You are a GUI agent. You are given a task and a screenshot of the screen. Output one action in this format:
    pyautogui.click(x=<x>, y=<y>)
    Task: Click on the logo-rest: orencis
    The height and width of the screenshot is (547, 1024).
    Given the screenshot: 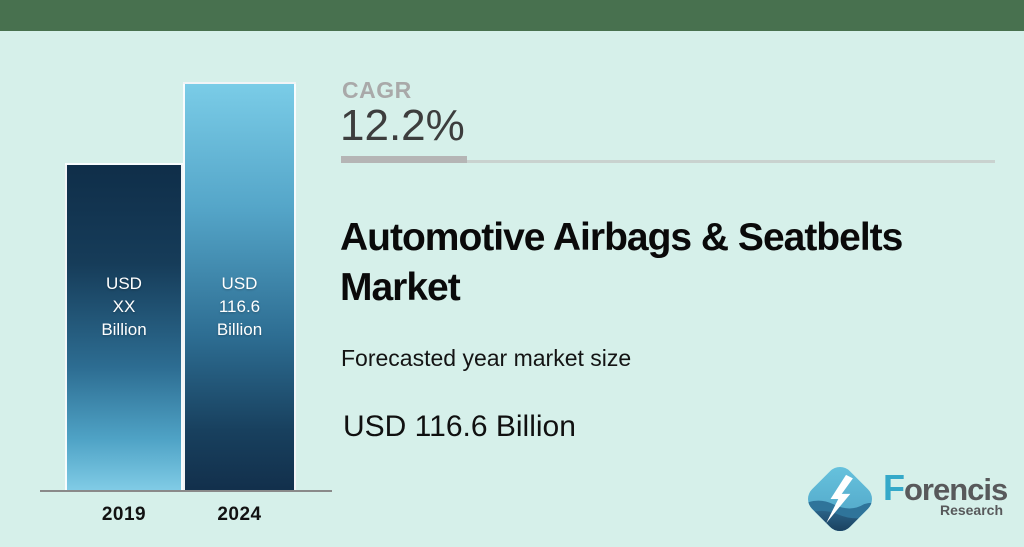 What is the action you would take?
    pyautogui.click(x=956, y=489)
    